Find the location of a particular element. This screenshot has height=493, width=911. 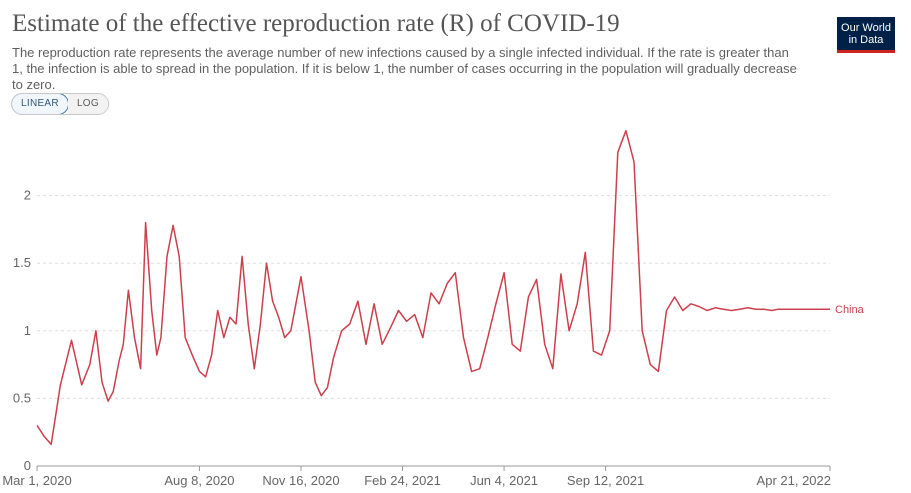

y-tick-label: 0.5 is located at coordinates (22, 397).